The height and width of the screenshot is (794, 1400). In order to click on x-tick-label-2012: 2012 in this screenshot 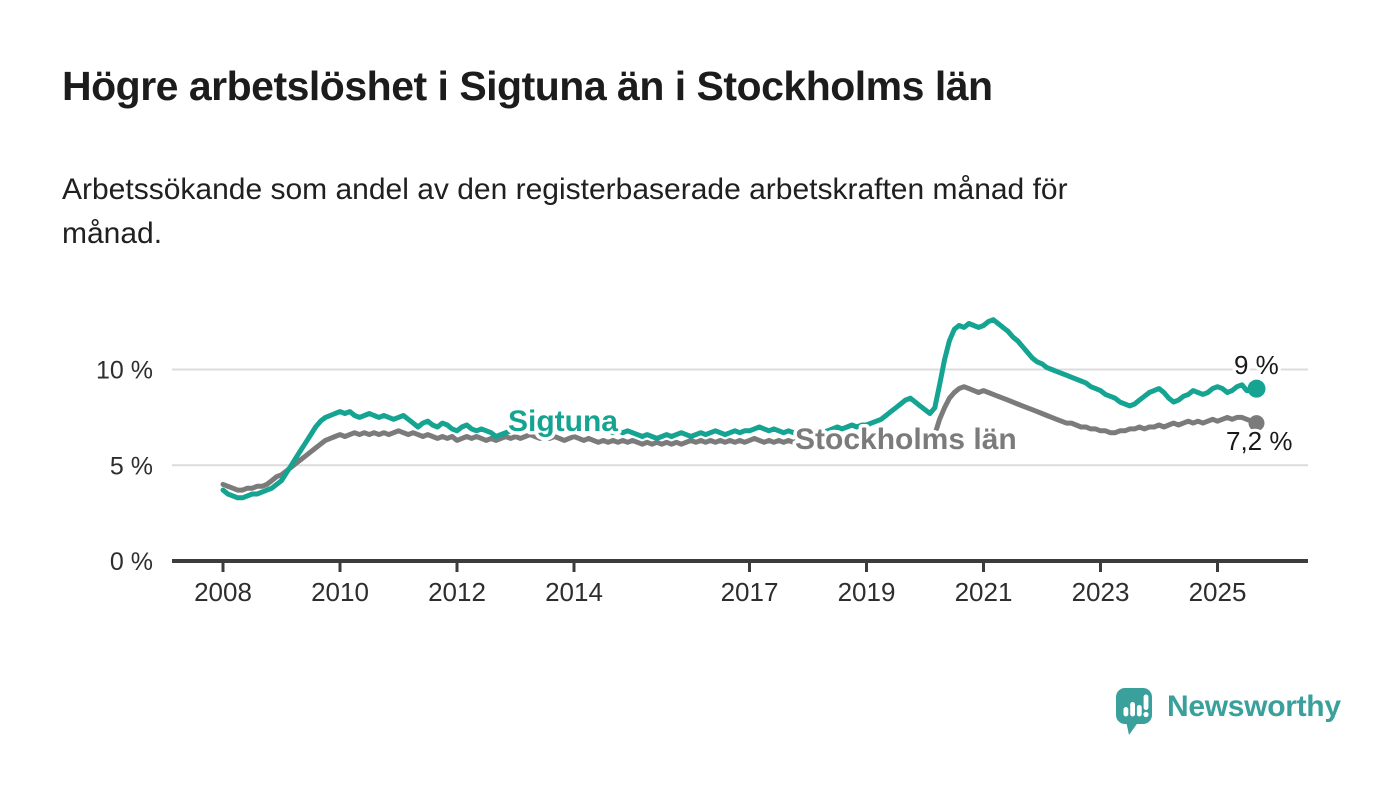, I will do `click(457, 592)`.